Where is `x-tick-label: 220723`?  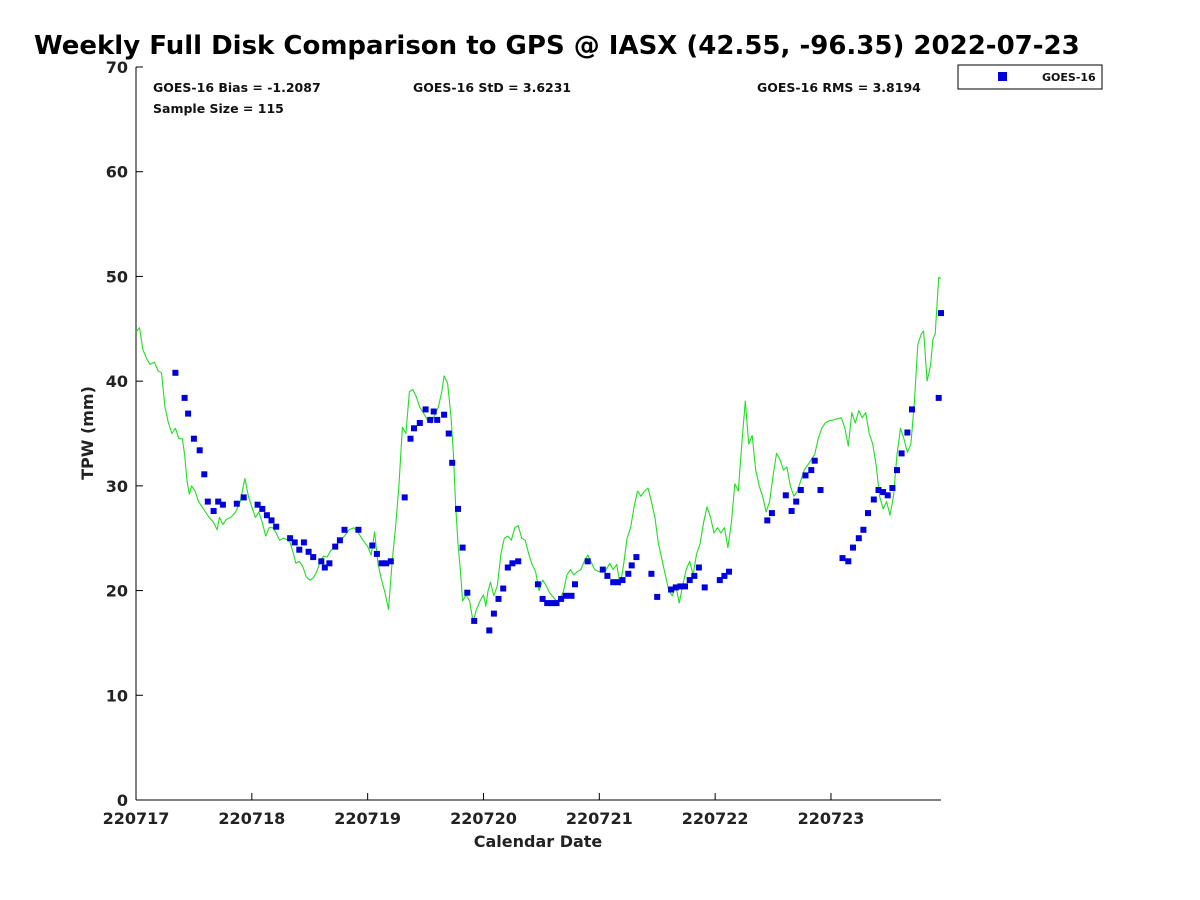 x-tick-label: 220723 is located at coordinates (831, 818).